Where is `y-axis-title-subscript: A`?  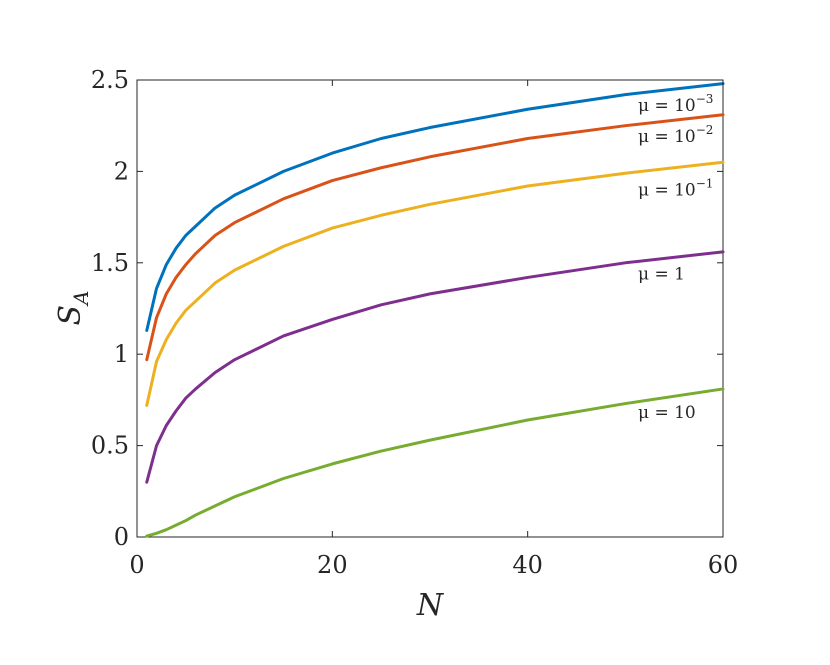 y-axis-title-subscript: A is located at coordinates (81, 298).